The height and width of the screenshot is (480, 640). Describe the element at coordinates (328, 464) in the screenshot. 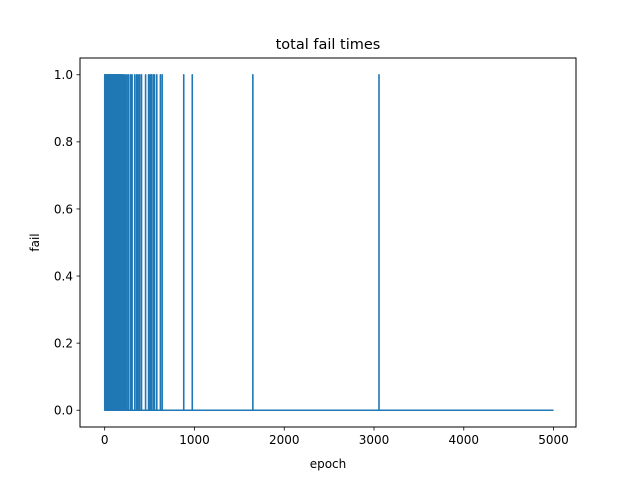

I see `x-axis-label: epoch` at that location.